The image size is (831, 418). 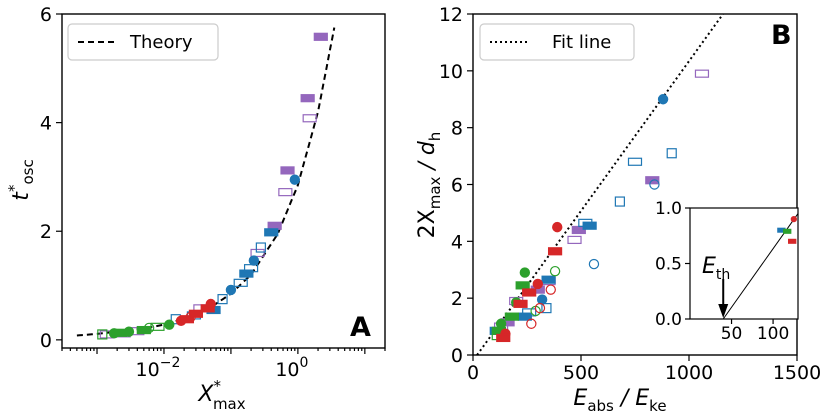 I want to click on panel-b-inset: 0.0 0.5 1.0 50 100 Eth, so click(x=727, y=271).